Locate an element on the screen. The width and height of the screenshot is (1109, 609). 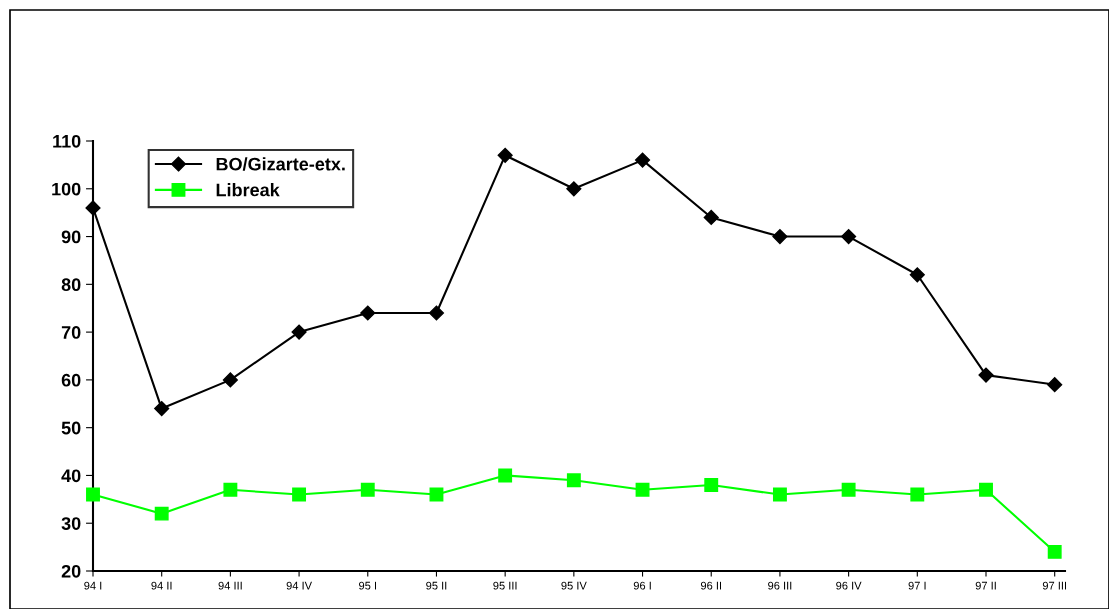
x-tick-label: 94 II is located at coordinates (161, 585).